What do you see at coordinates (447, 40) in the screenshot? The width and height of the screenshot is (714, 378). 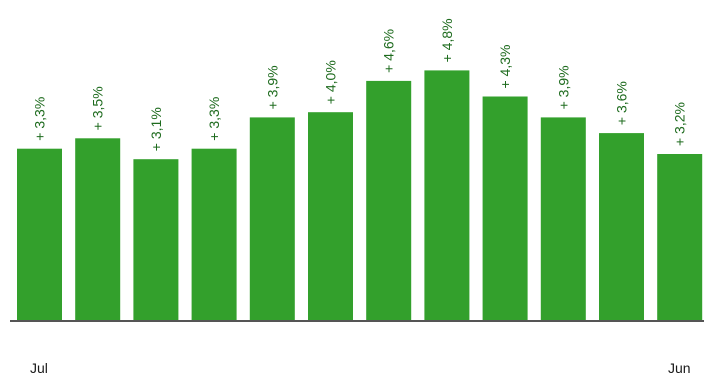 I see `data-label-feb: + 4,8%` at bounding box center [447, 40].